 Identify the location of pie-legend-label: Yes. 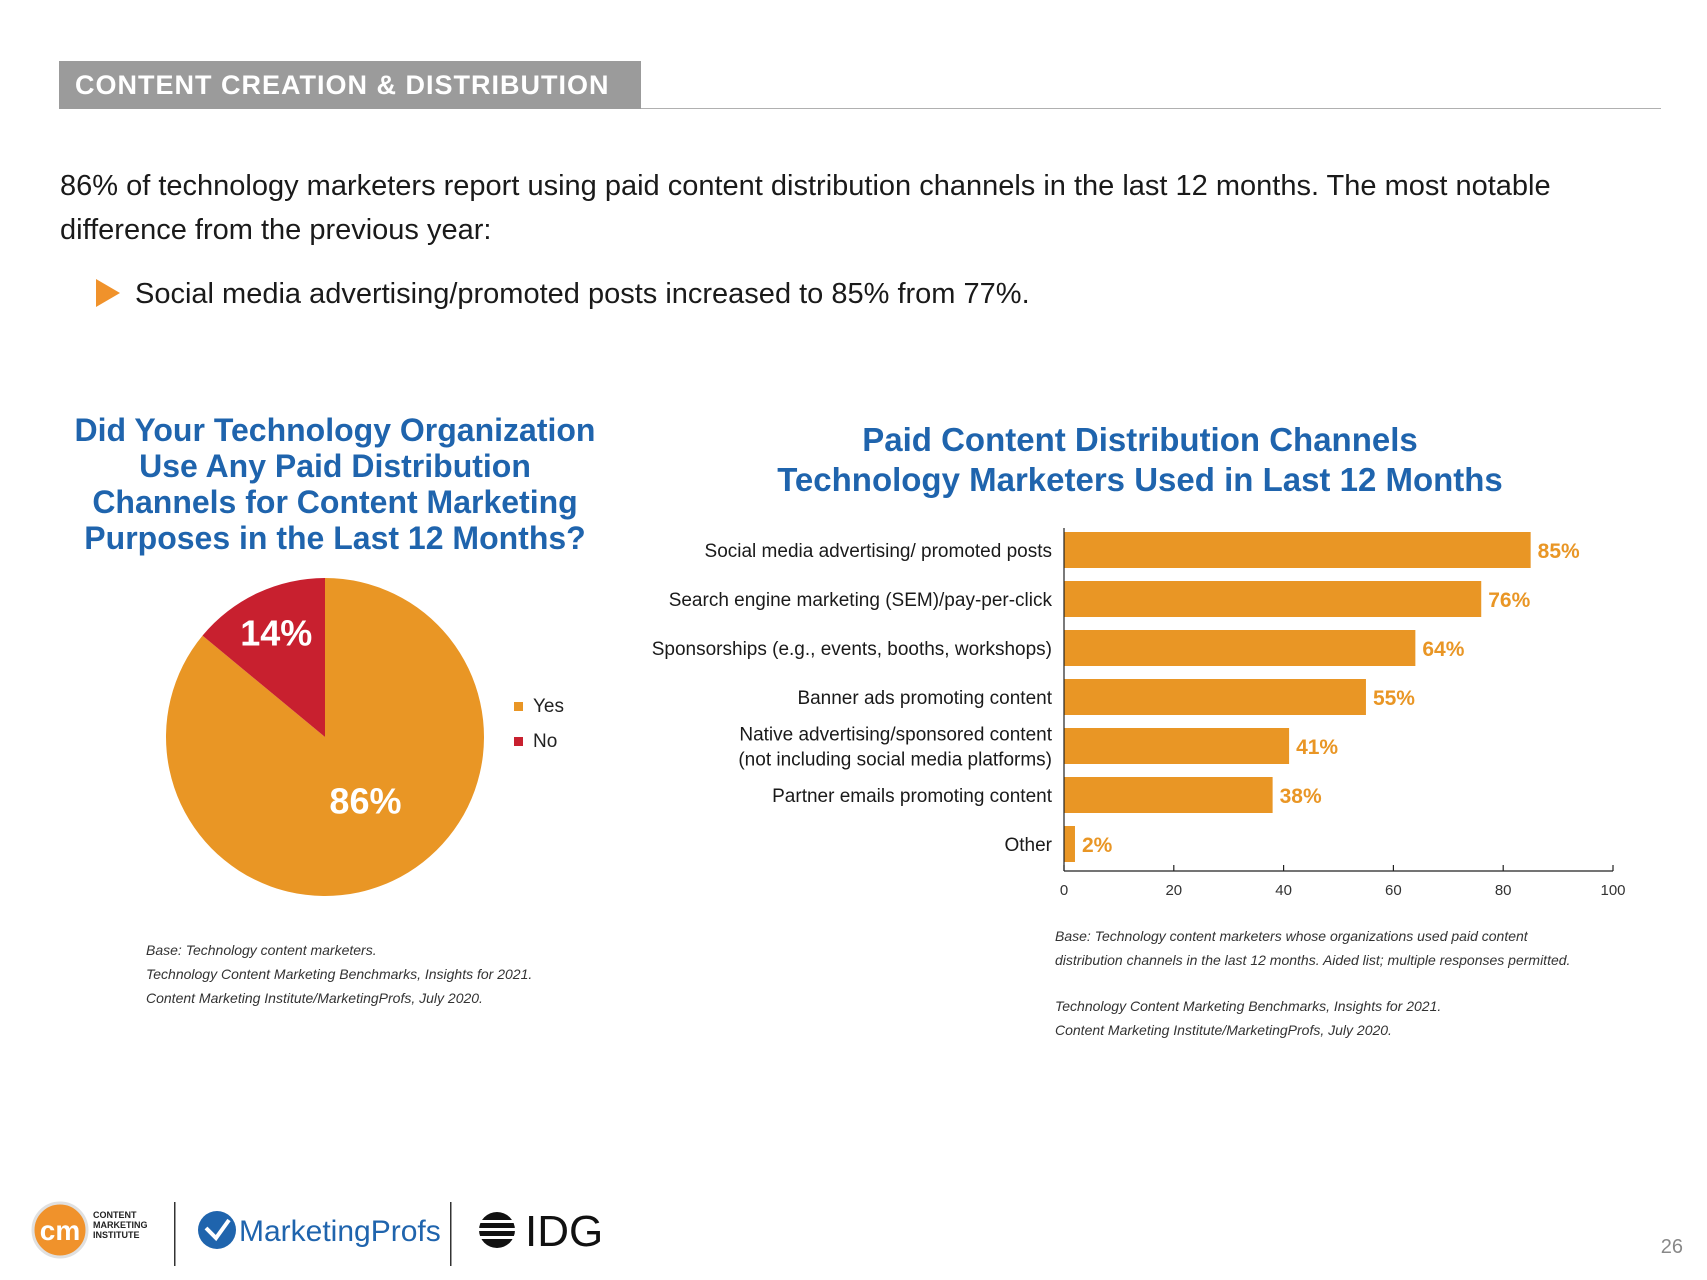
(548, 706).